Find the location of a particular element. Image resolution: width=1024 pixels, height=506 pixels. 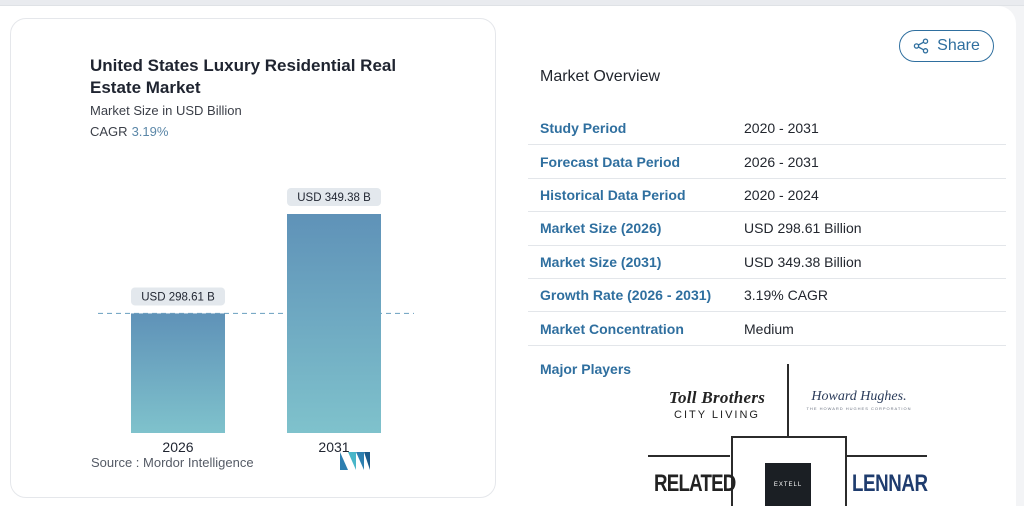

overview-label: Market Size (2026) is located at coordinates (601, 228).